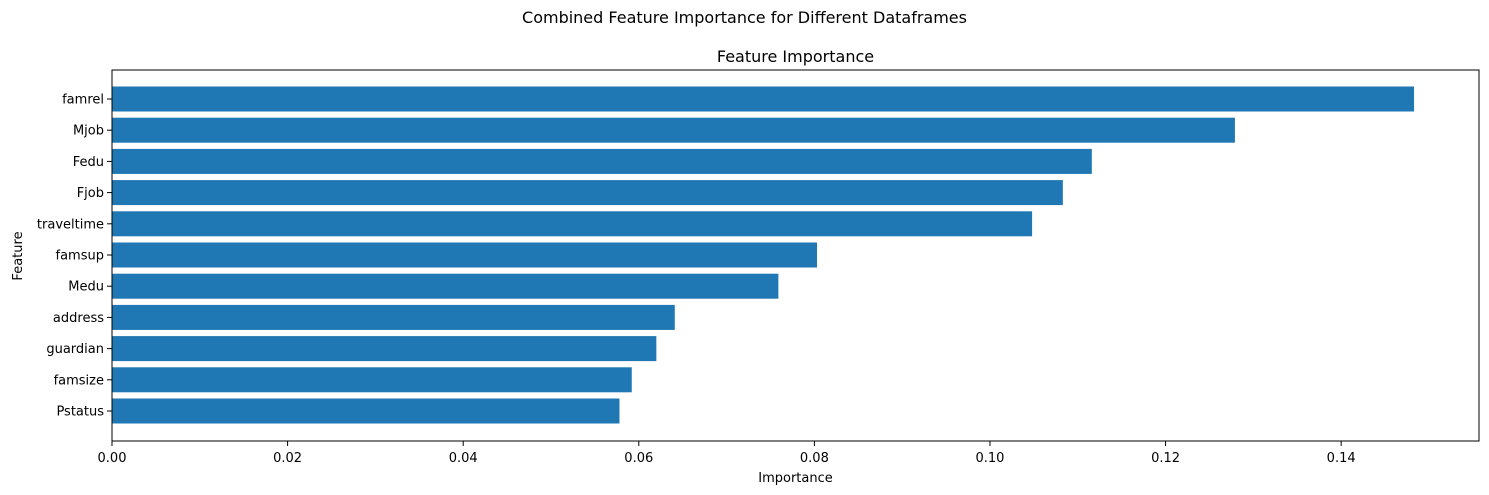 The width and height of the screenshot is (1489, 495). Describe the element at coordinates (638, 458) in the screenshot. I see `x-tick-label: 0.06` at that location.